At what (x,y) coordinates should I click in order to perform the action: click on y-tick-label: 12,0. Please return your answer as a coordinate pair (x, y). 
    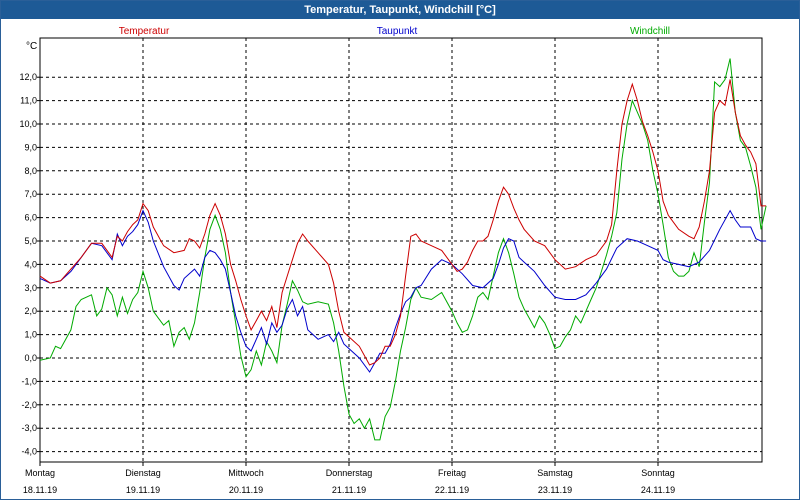
    Looking at the image, I should click on (28, 77).